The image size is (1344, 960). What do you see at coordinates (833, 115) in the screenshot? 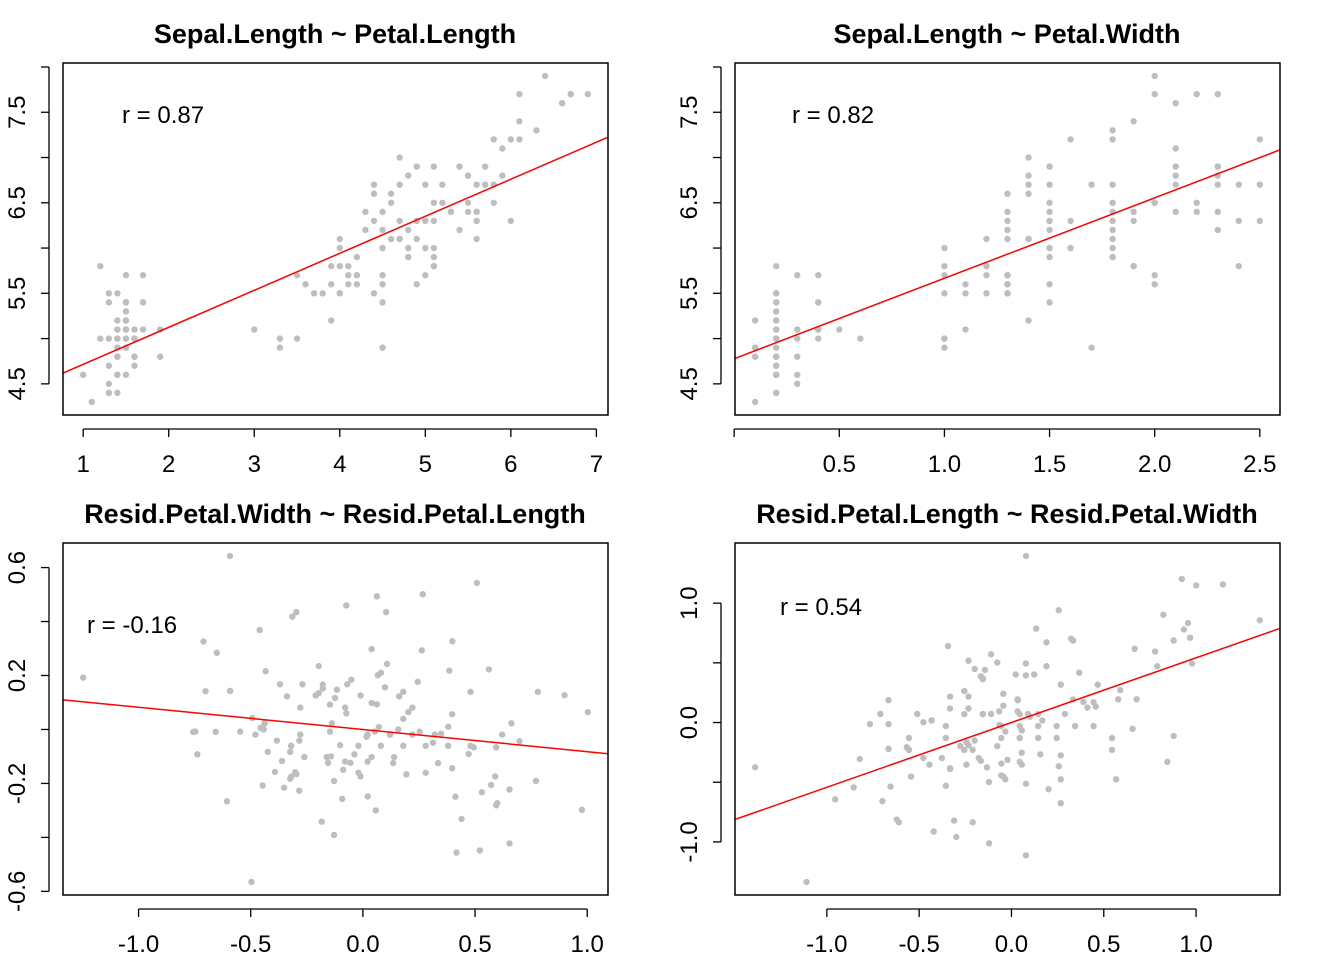
I see `correlation-label: r = 0.82` at bounding box center [833, 115].